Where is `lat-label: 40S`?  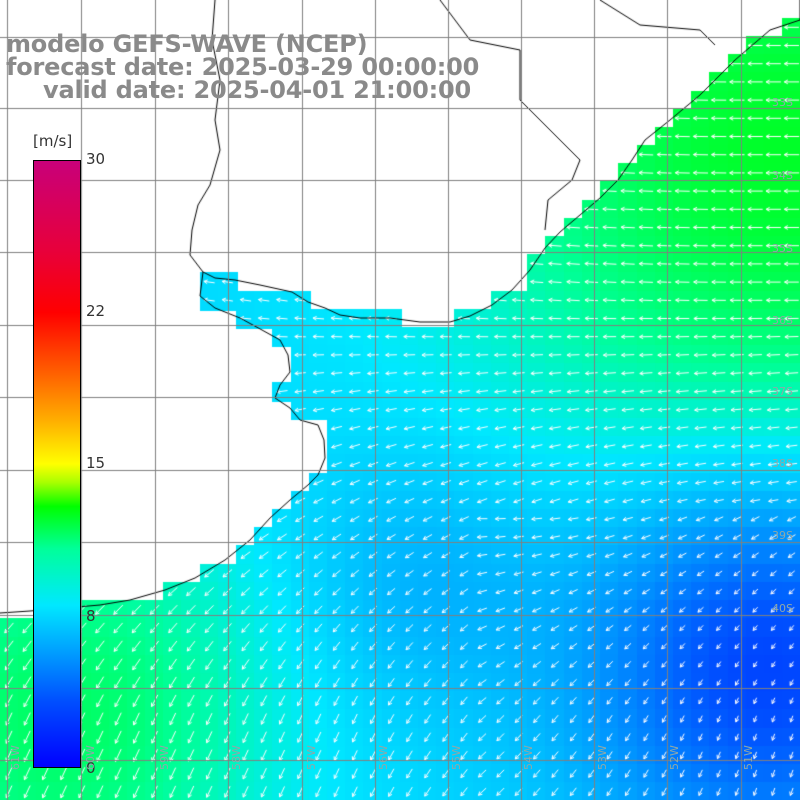
lat-label: 40S is located at coordinates (782, 608).